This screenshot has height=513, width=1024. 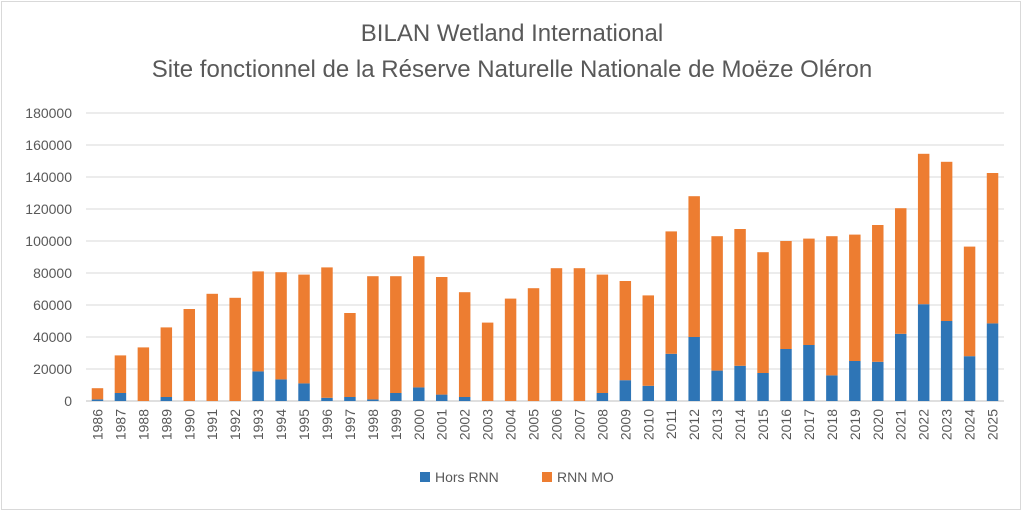 I want to click on bar-rnn-mo-2015, so click(x=763, y=312).